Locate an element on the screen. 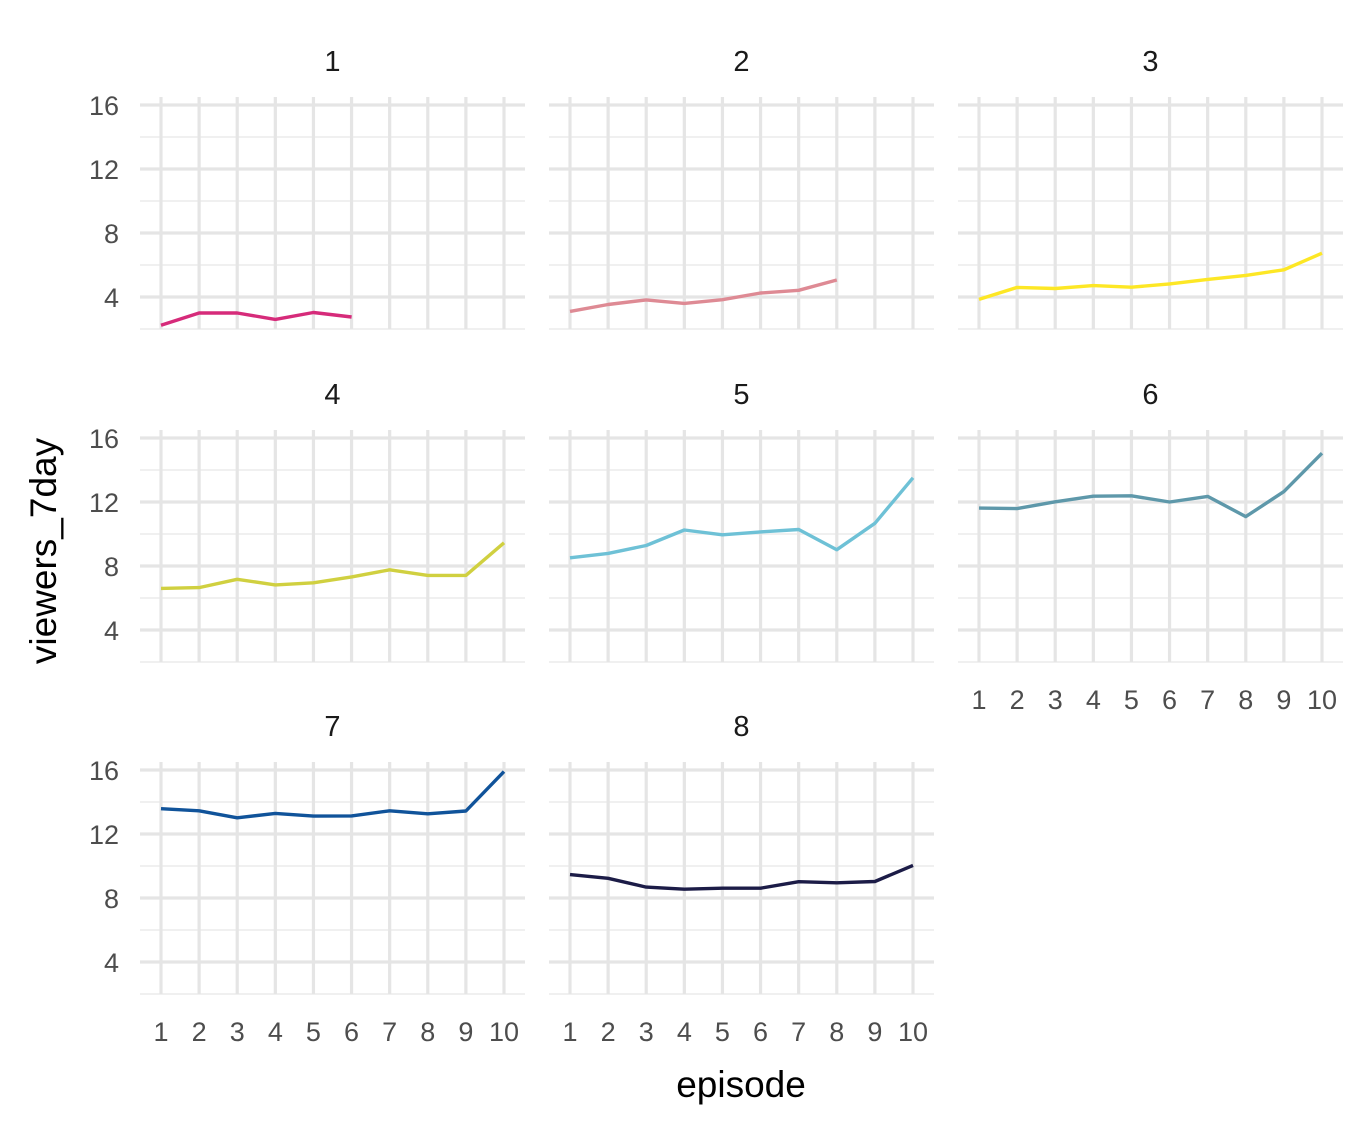 Image resolution: width=1366 pixels, height=1133 pixels. facet-strip-label: 8 is located at coordinates (741, 727).